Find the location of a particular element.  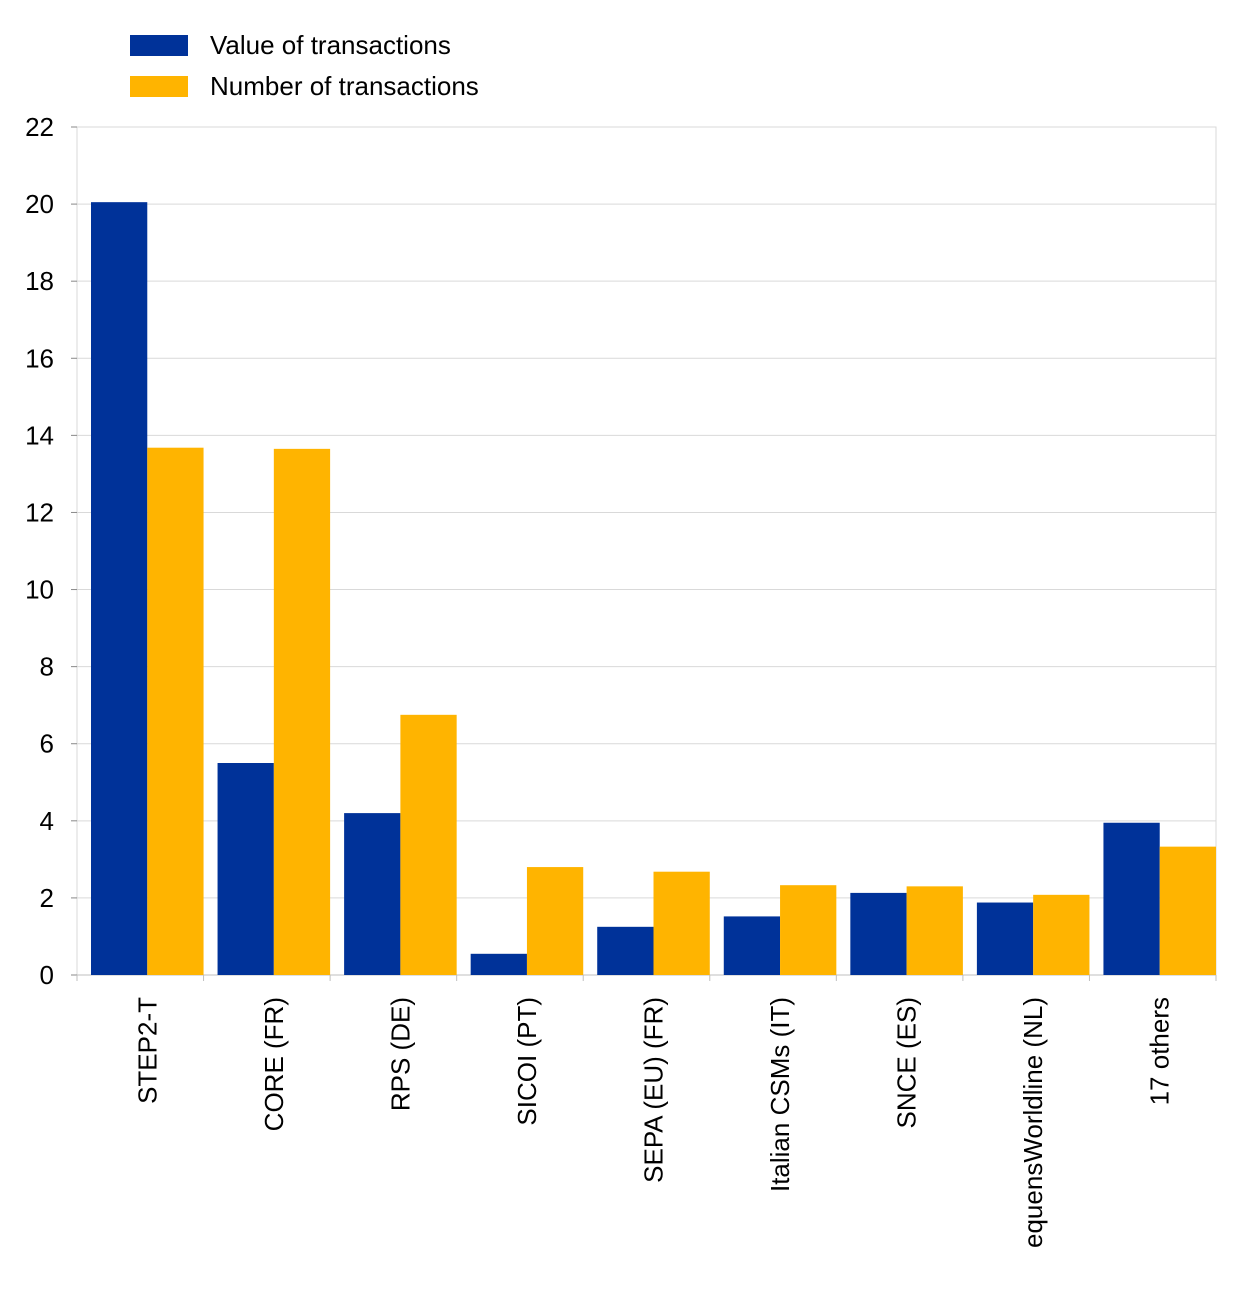

legend-label-value: Value of transactions is located at coordinates (330, 45).